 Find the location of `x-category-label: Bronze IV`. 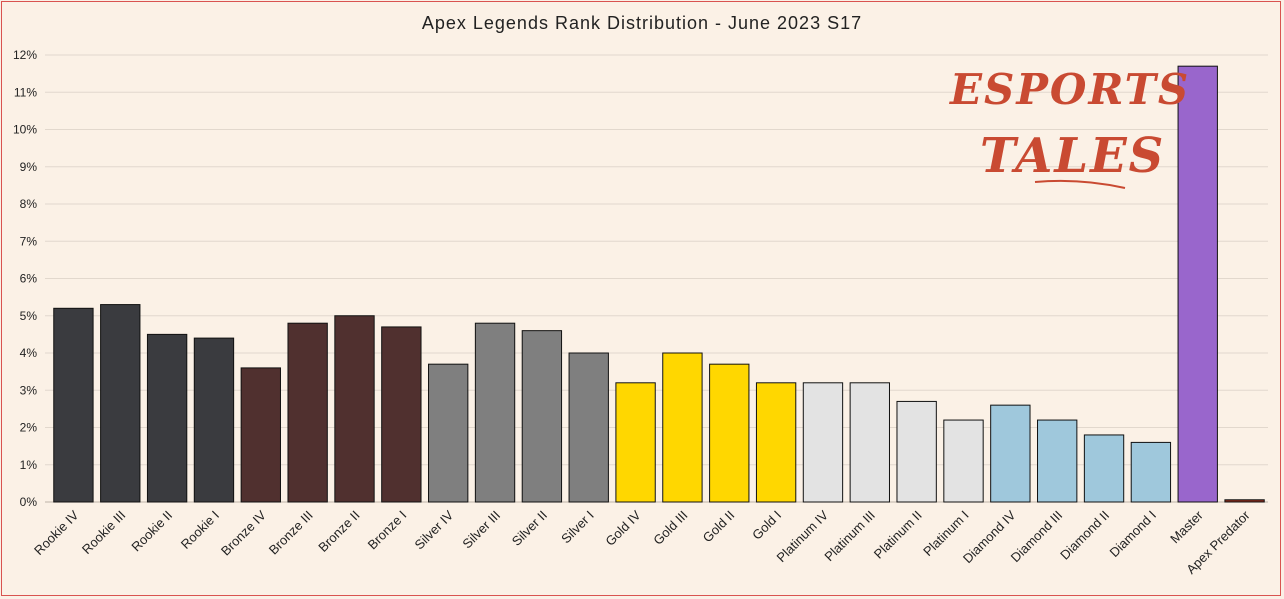

x-category-label: Bronze IV is located at coordinates (243, 532).